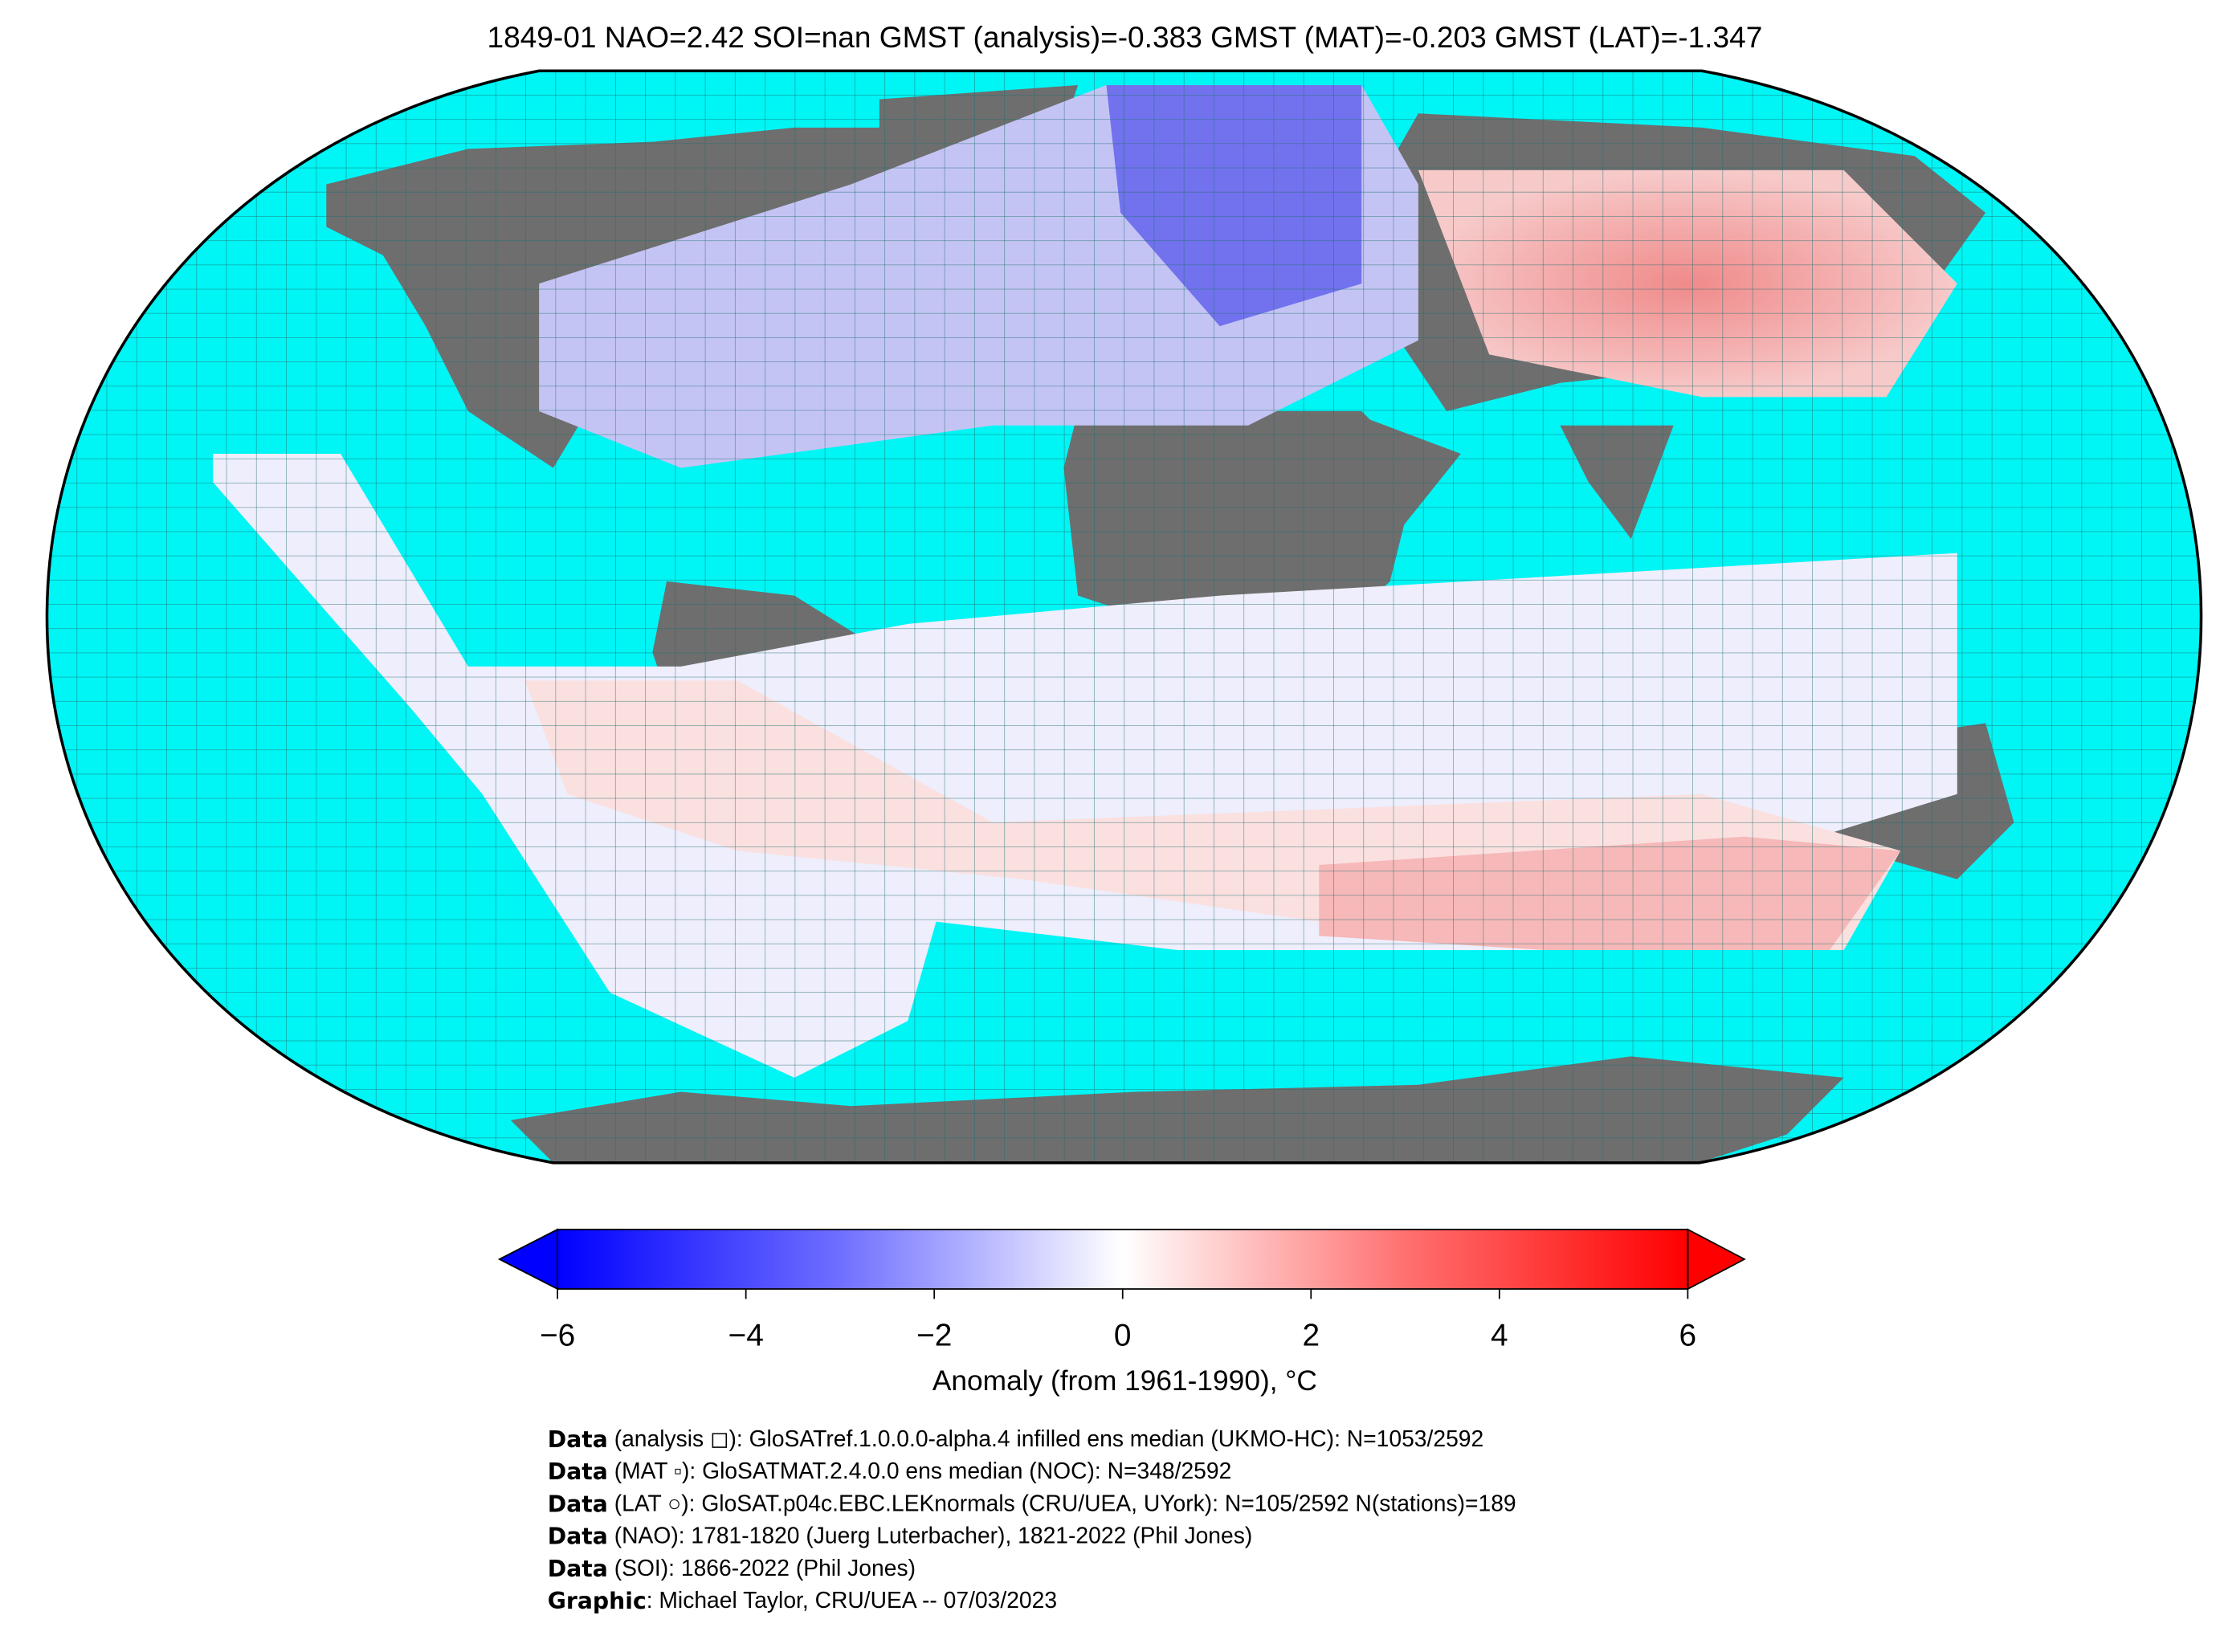  I want to click on credit-text: : Michael Taylor, CRU/UEA -- 07/03/2023, so click(852, 1600).